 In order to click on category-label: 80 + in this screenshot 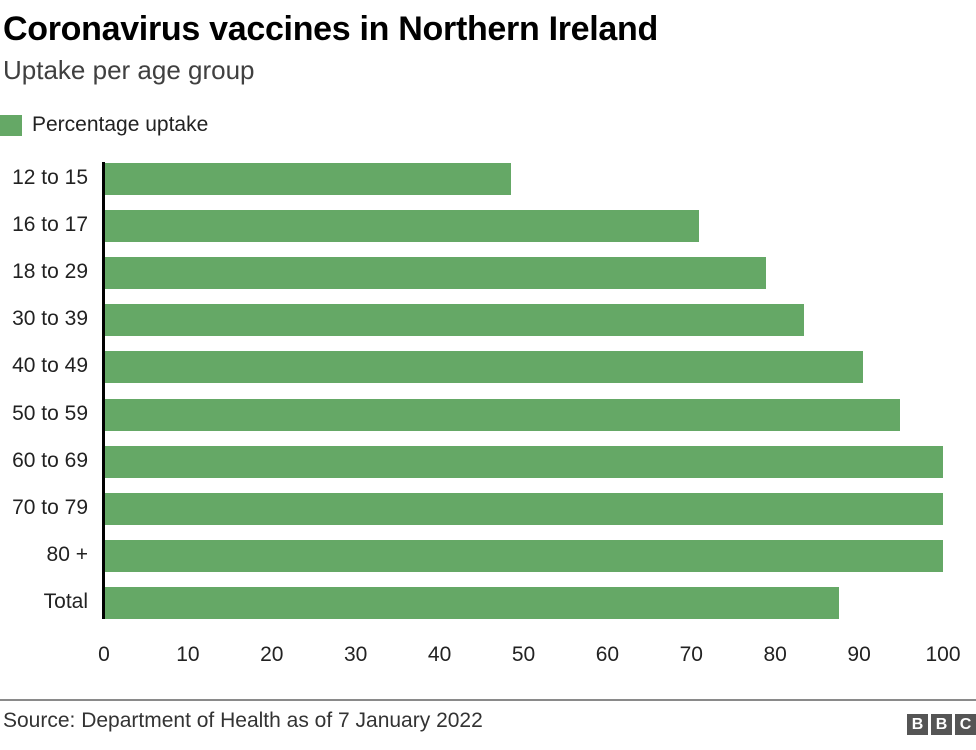, I will do `click(67, 554)`.